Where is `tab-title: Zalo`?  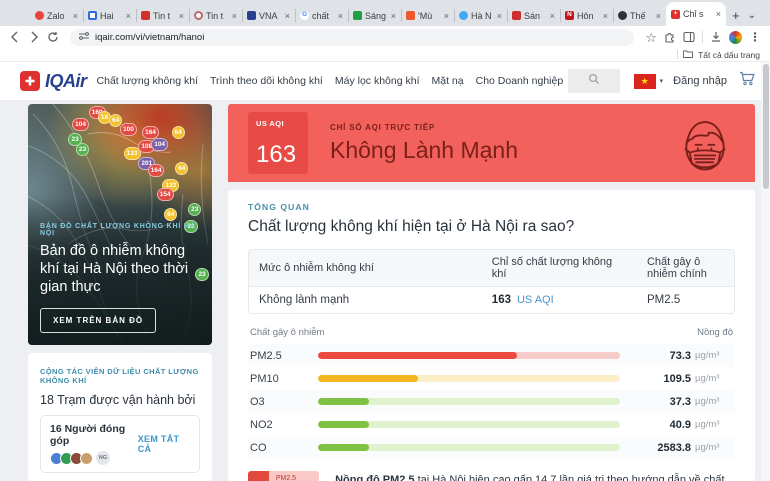
tab-title: Zalo is located at coordinates (56, 15).